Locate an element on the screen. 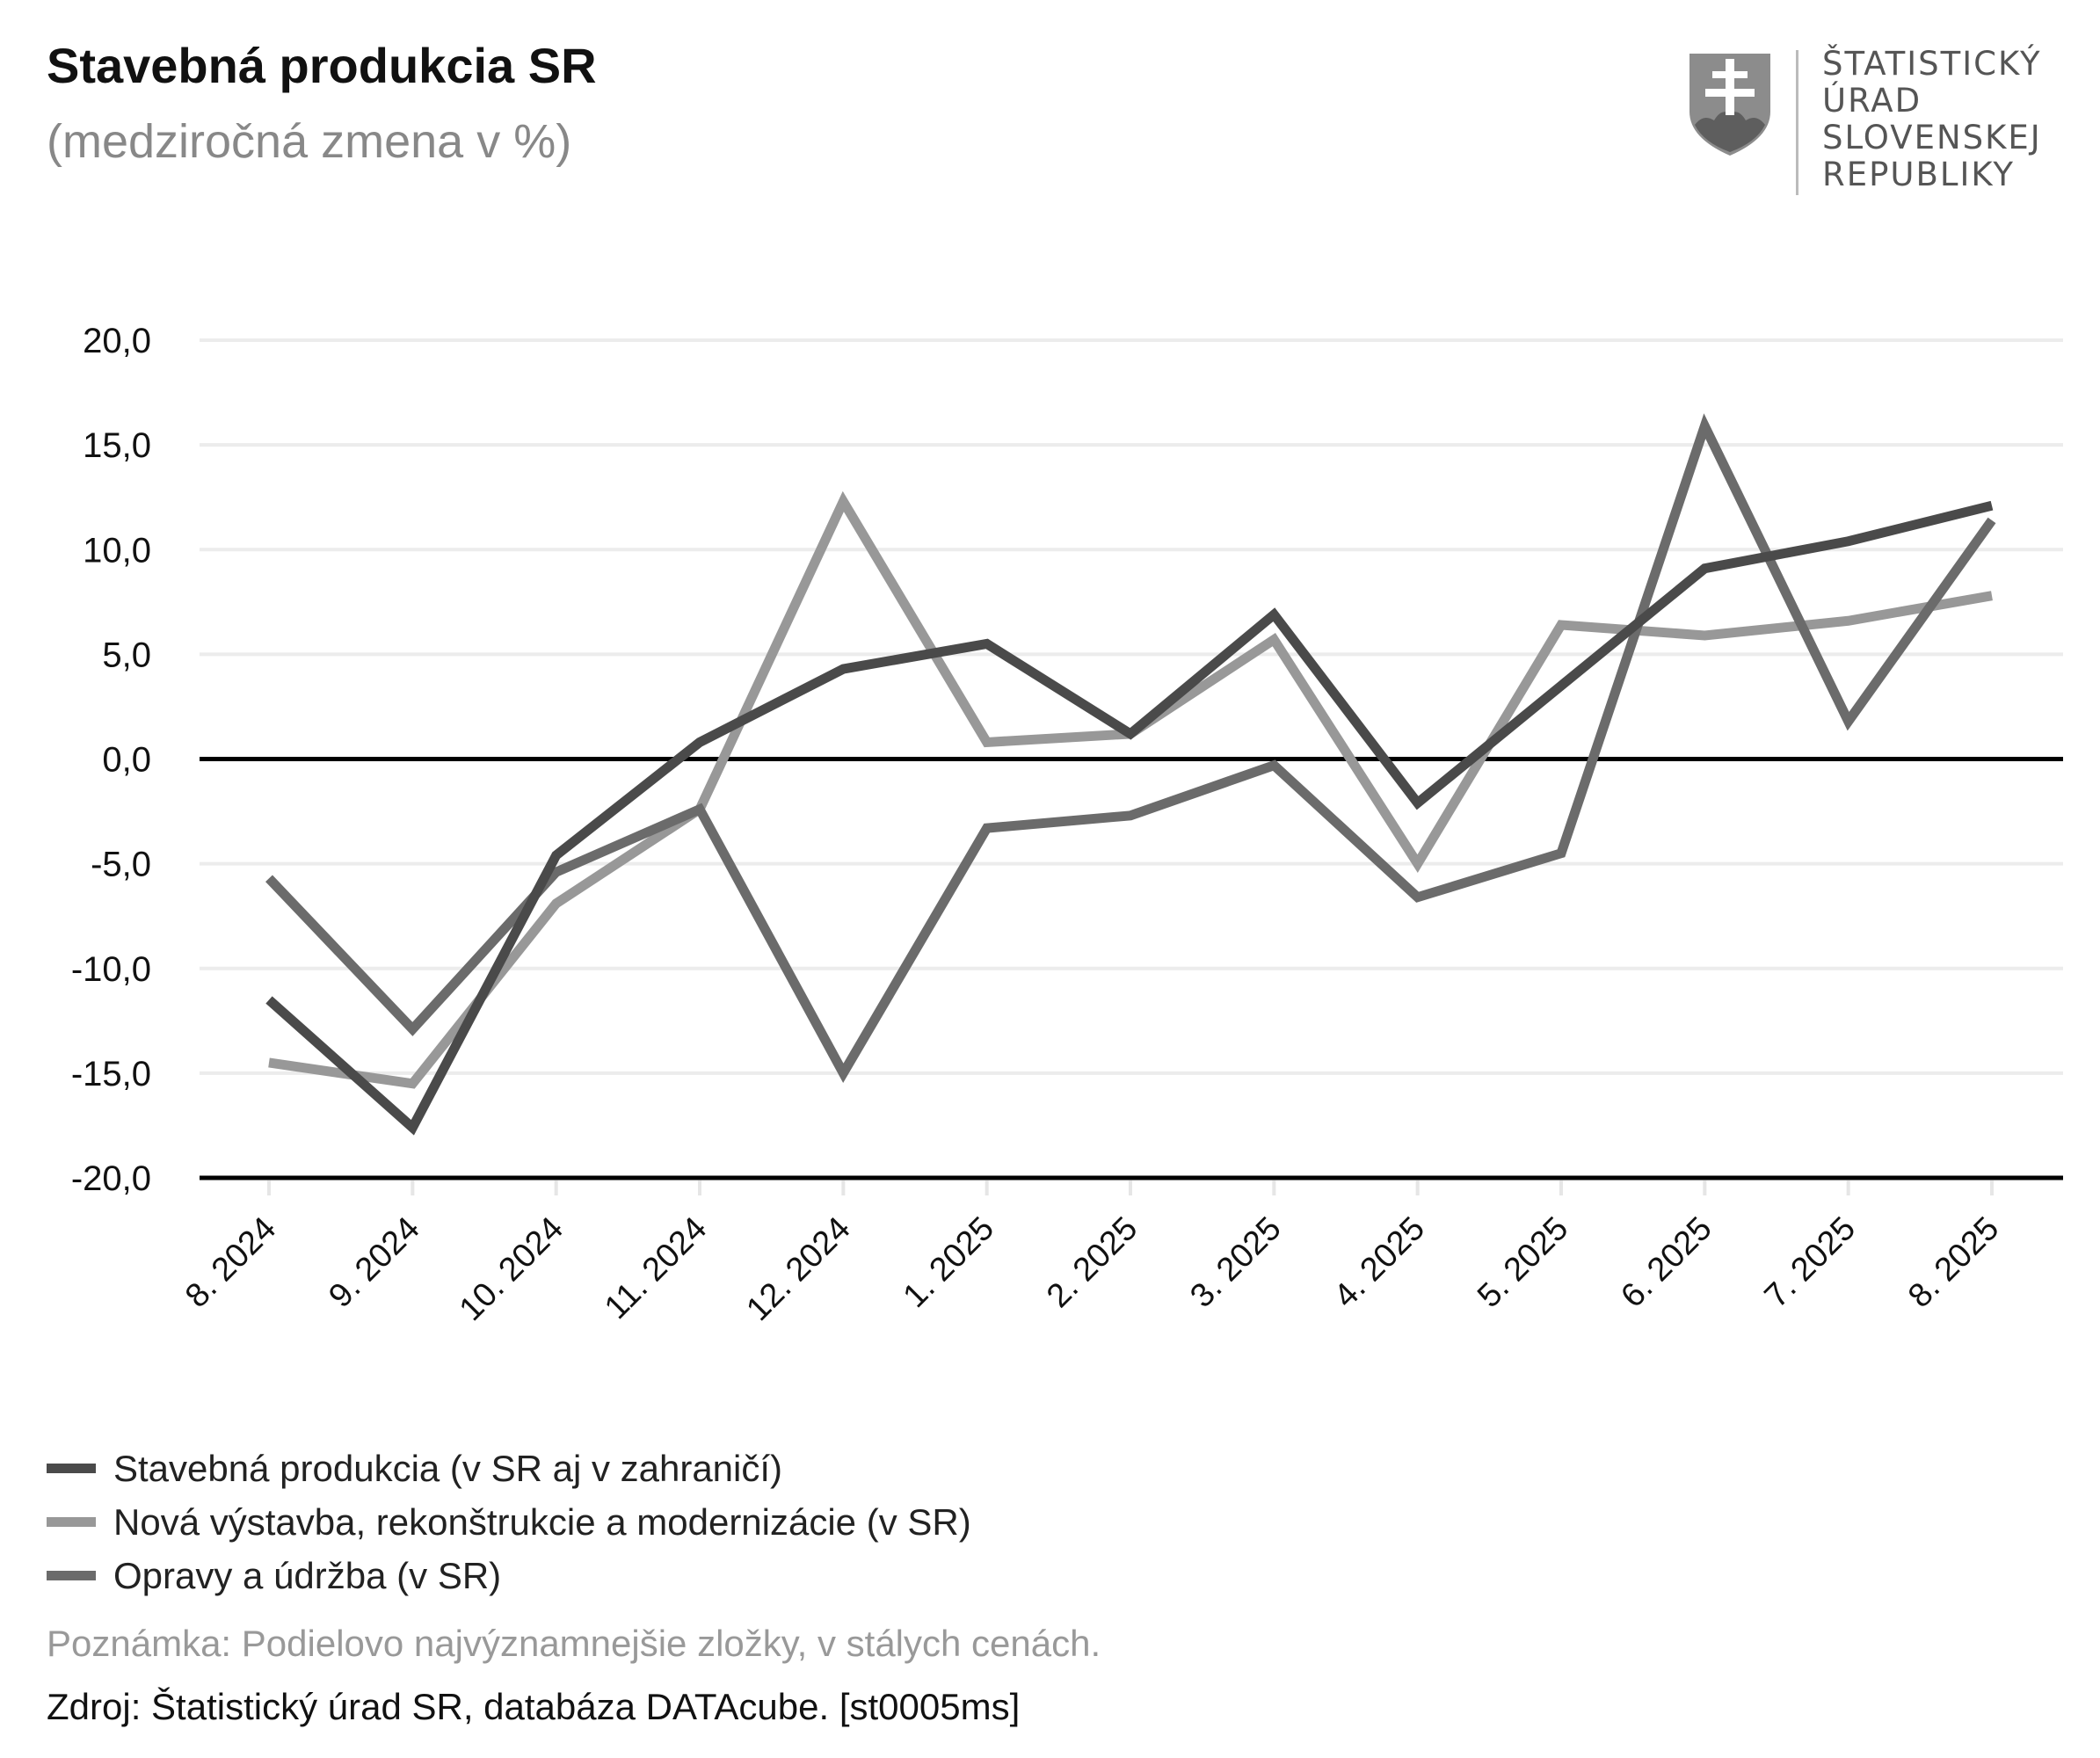 Image resolution: width=2100 pixels, height=1758 pixels. logo-line: REPUBLIKY is located at coordinates (1918, 174).